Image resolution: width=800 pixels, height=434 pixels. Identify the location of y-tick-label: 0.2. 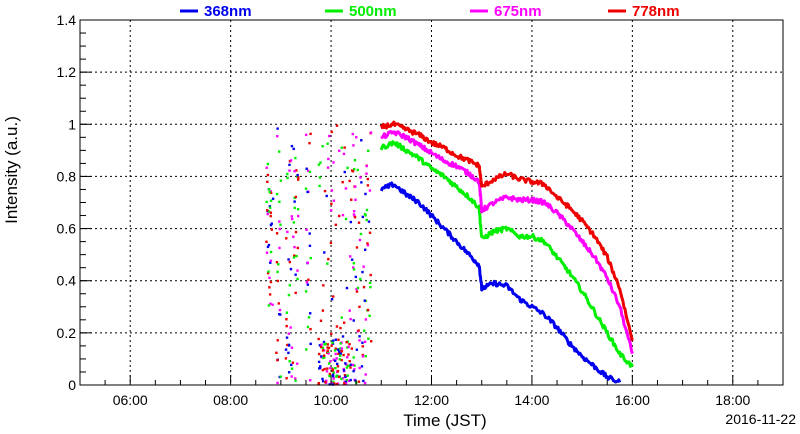
(67, 333).